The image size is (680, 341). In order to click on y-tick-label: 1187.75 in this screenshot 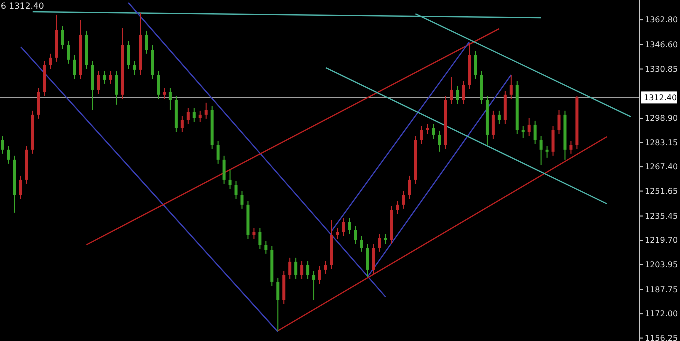, I will do `click(661, 289)`.